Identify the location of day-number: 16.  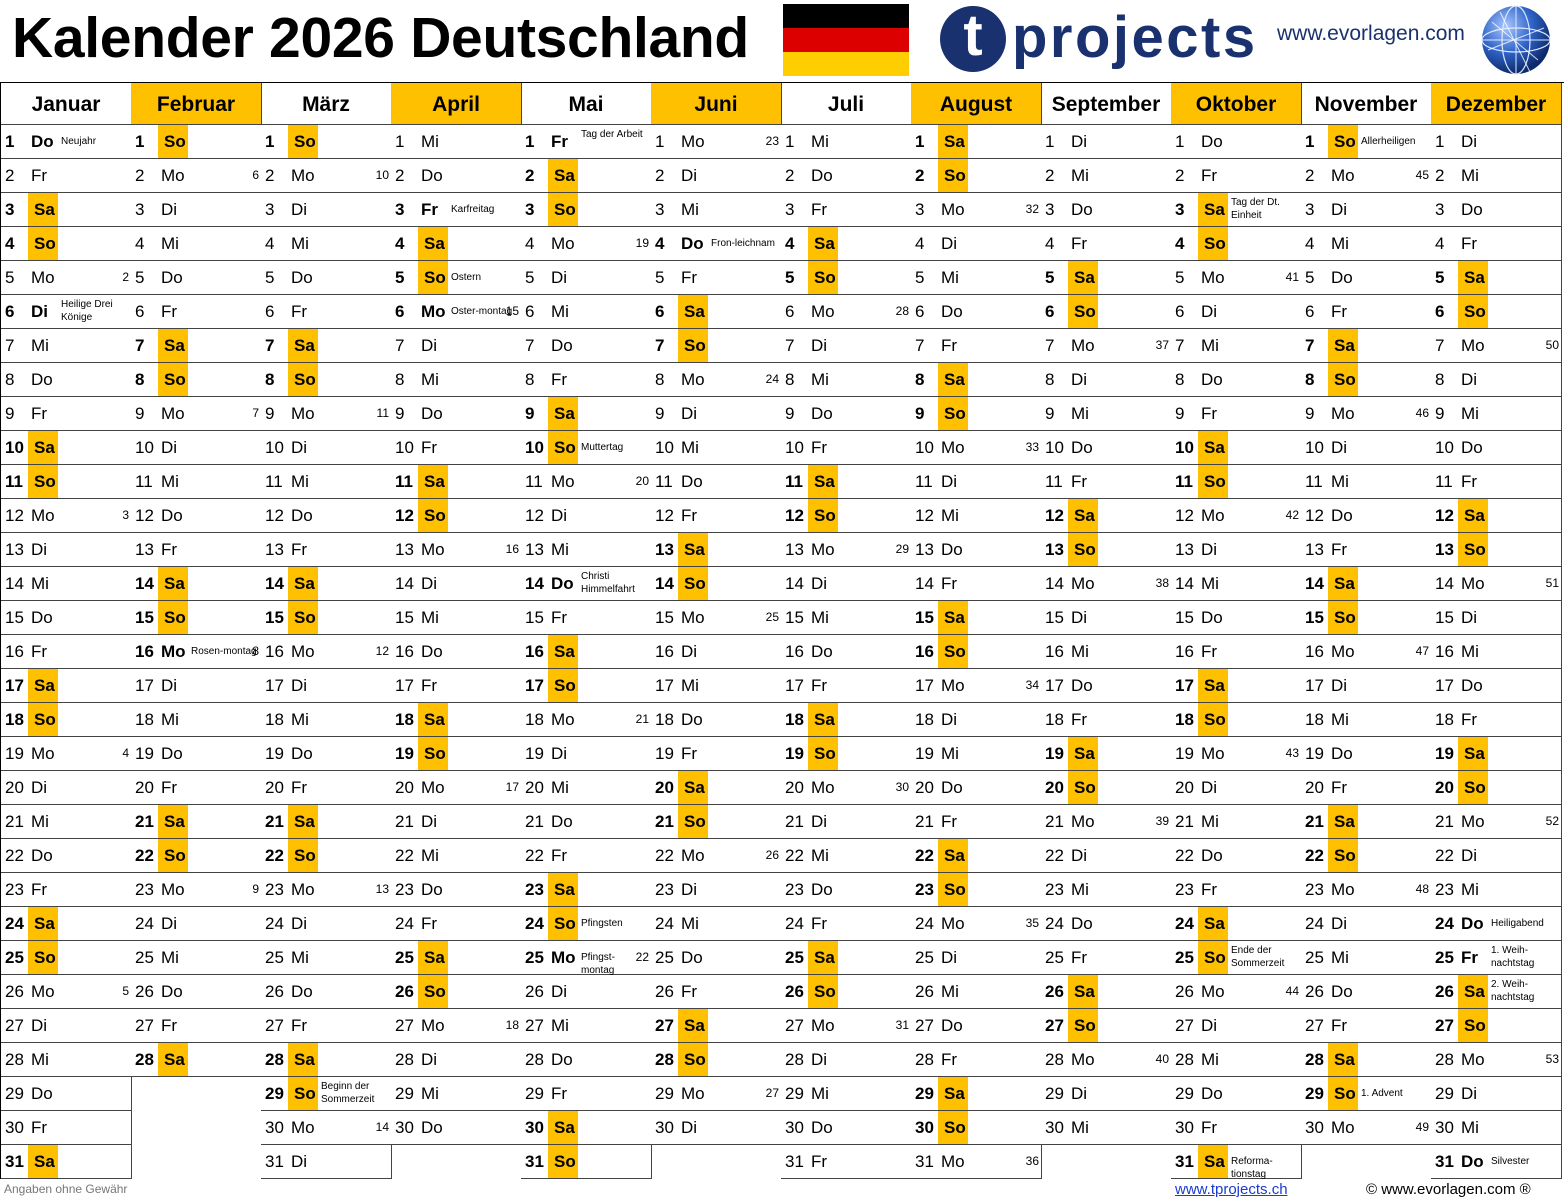
(664, 651).